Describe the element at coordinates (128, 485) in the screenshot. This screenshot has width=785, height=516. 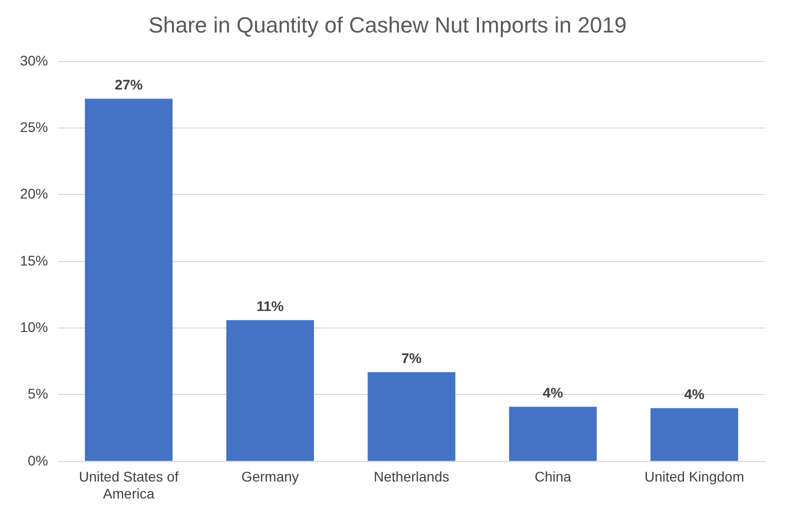
I see `x-tick-label: United States of America` at that location.